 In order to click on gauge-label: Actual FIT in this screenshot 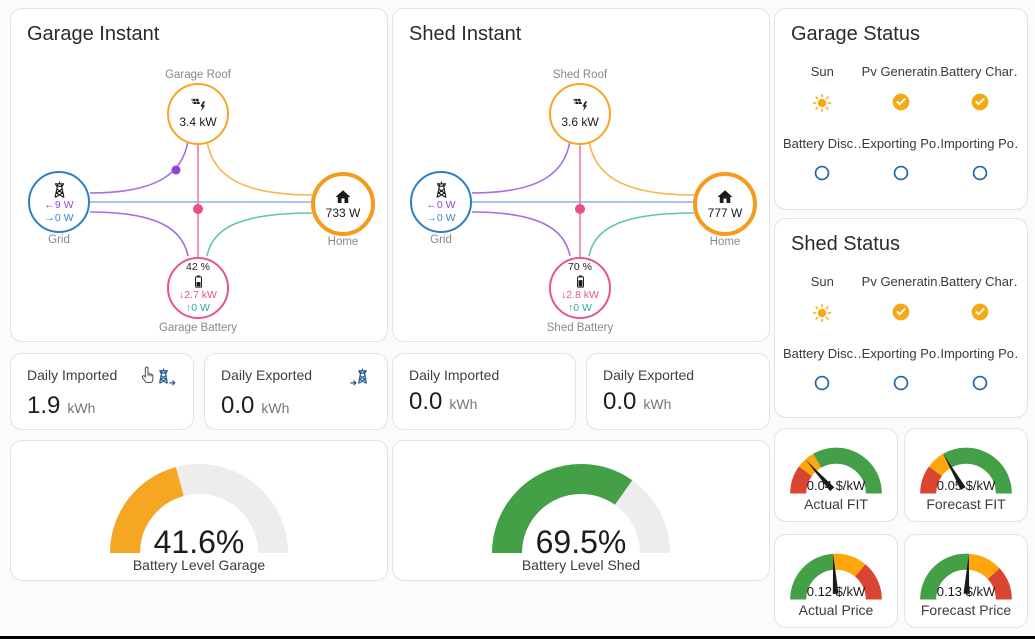, I will do `click(836, 504)`.